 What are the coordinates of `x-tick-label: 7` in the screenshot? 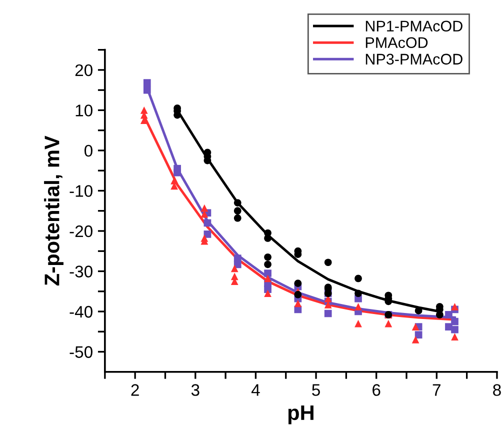 It's located at (436, 390).